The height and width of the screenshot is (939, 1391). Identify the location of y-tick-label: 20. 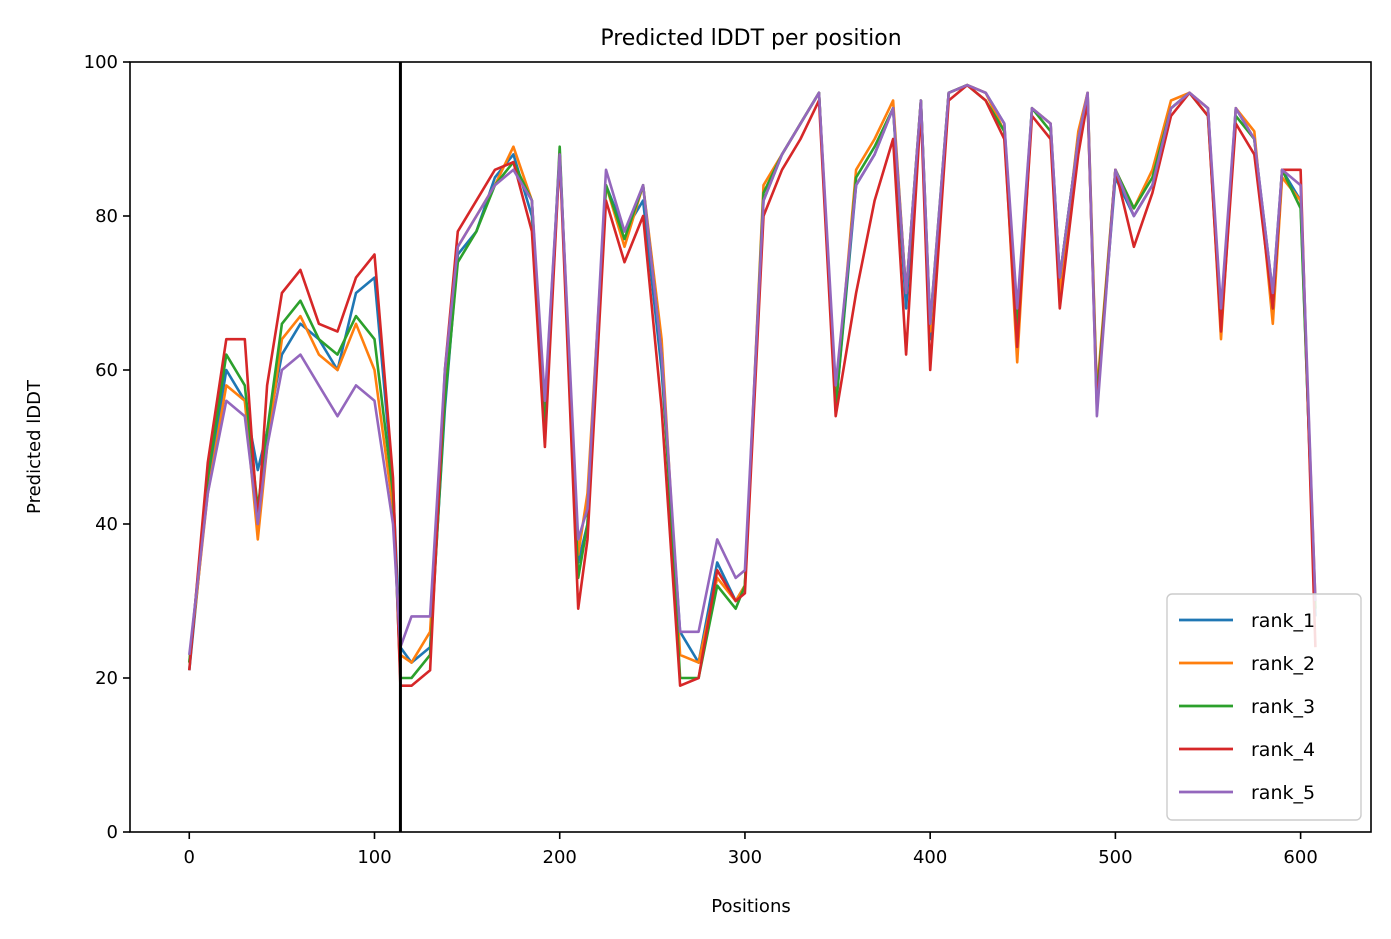
(106, 678).